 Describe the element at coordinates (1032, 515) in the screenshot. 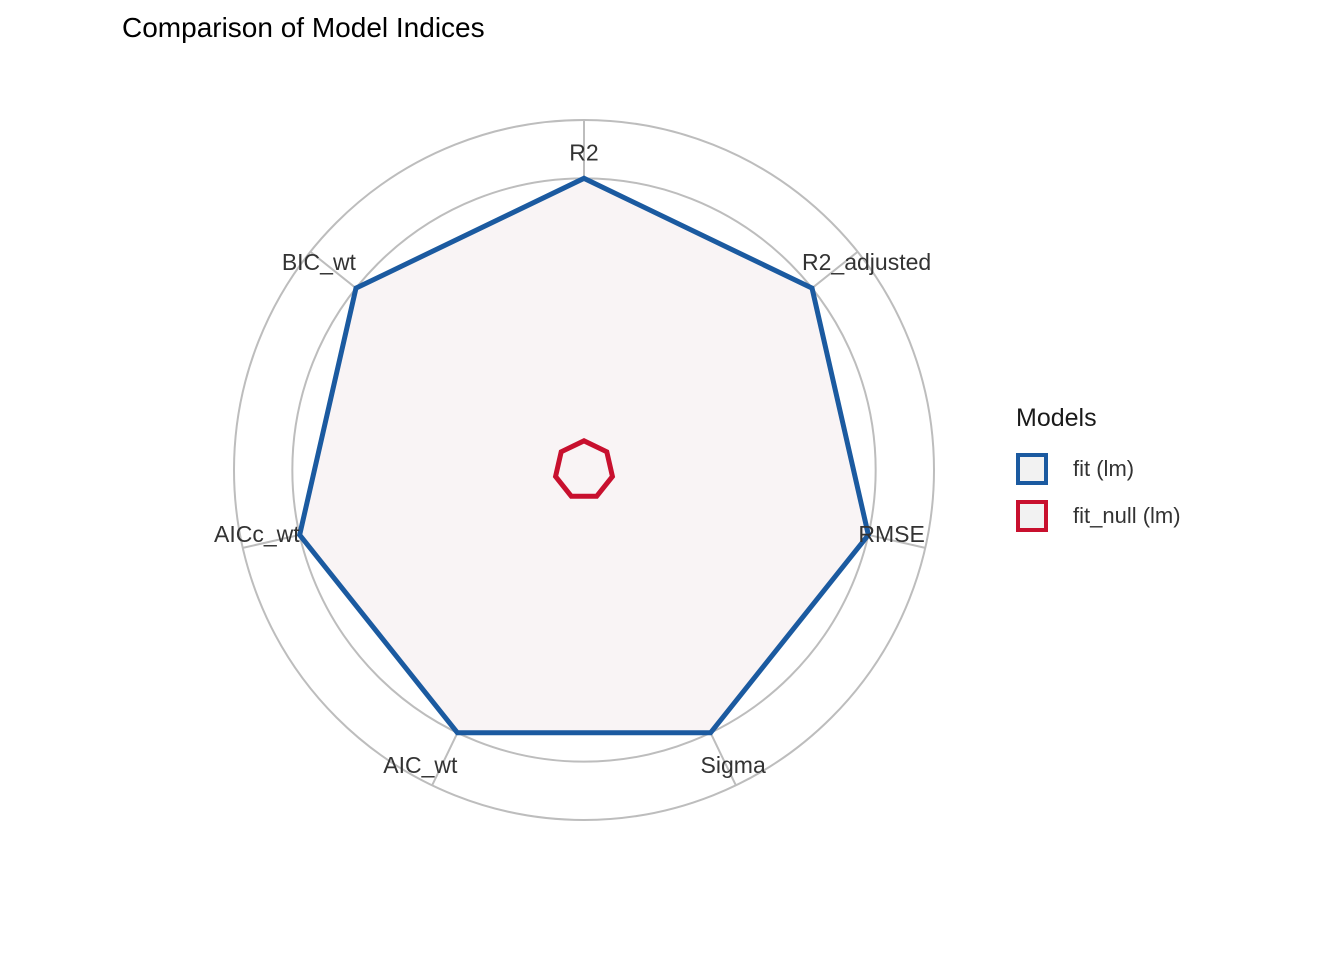

I see `legend-key-fit-null` at that location.